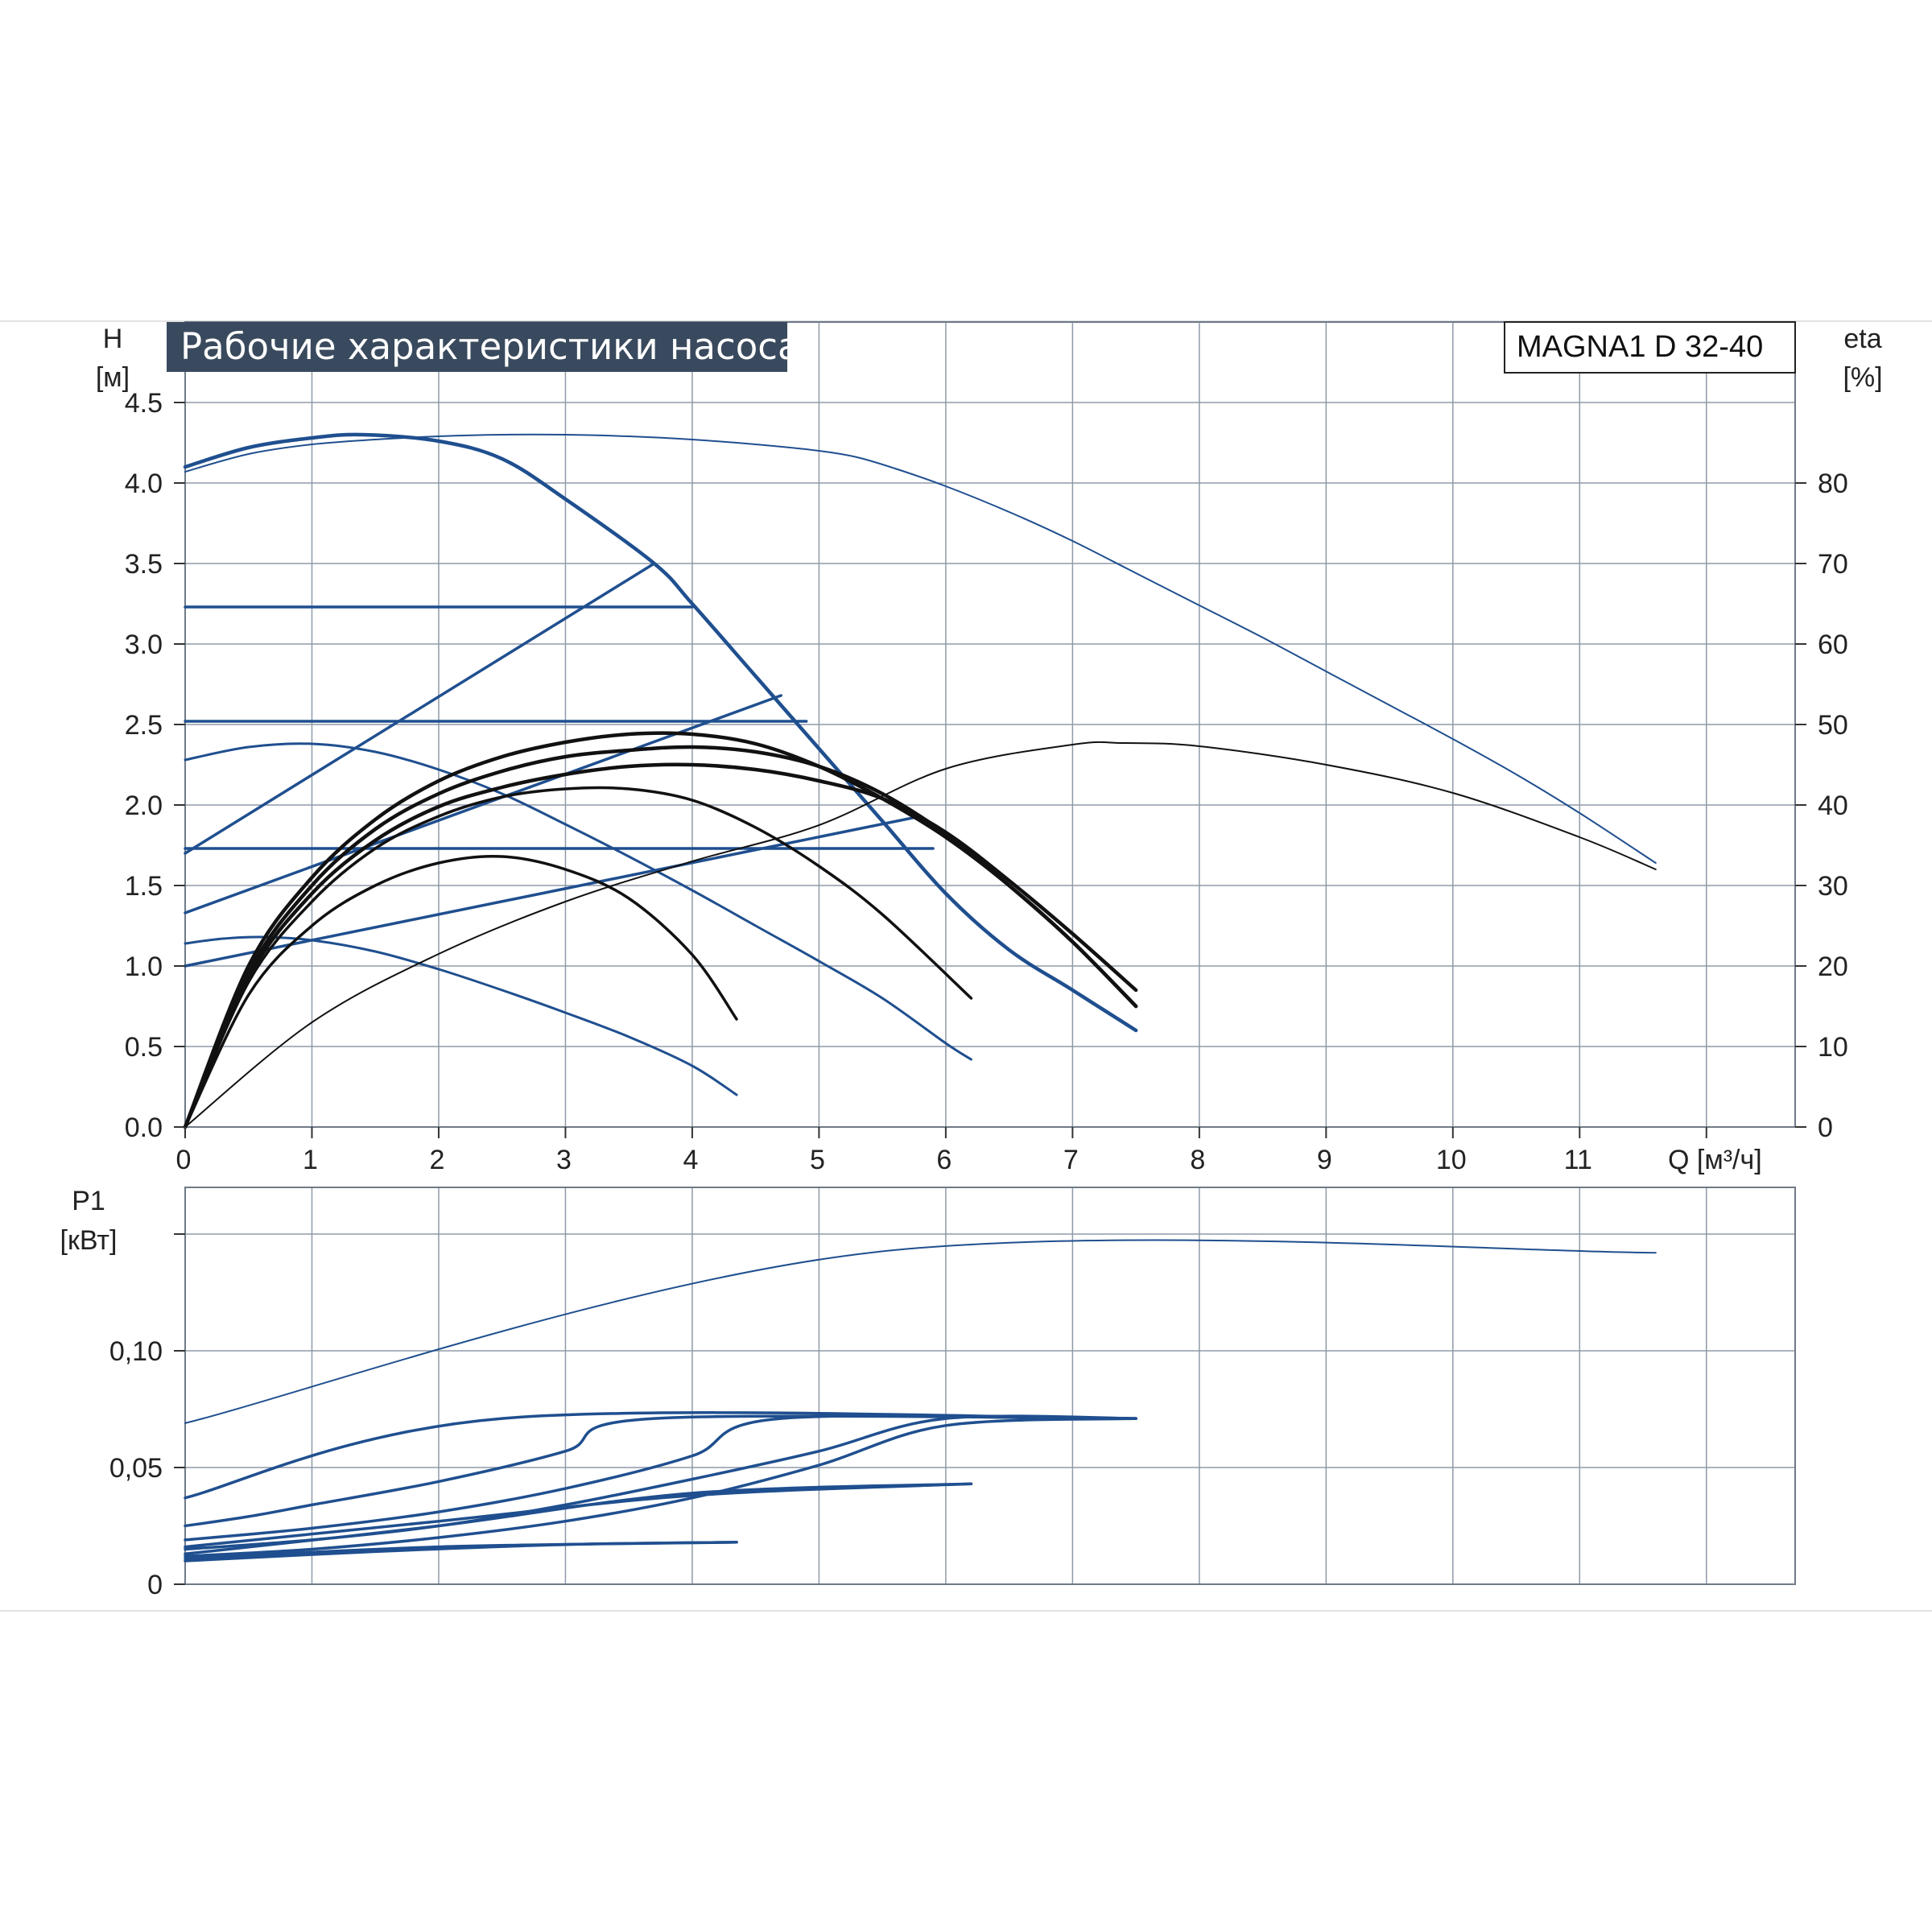 The width and height of the screenshot is (1932, 1932). What do you see at coordinates (1833, 484) in the screenshot?
I see `y2-tick-label: 80` at bounding box center [1833, 484].